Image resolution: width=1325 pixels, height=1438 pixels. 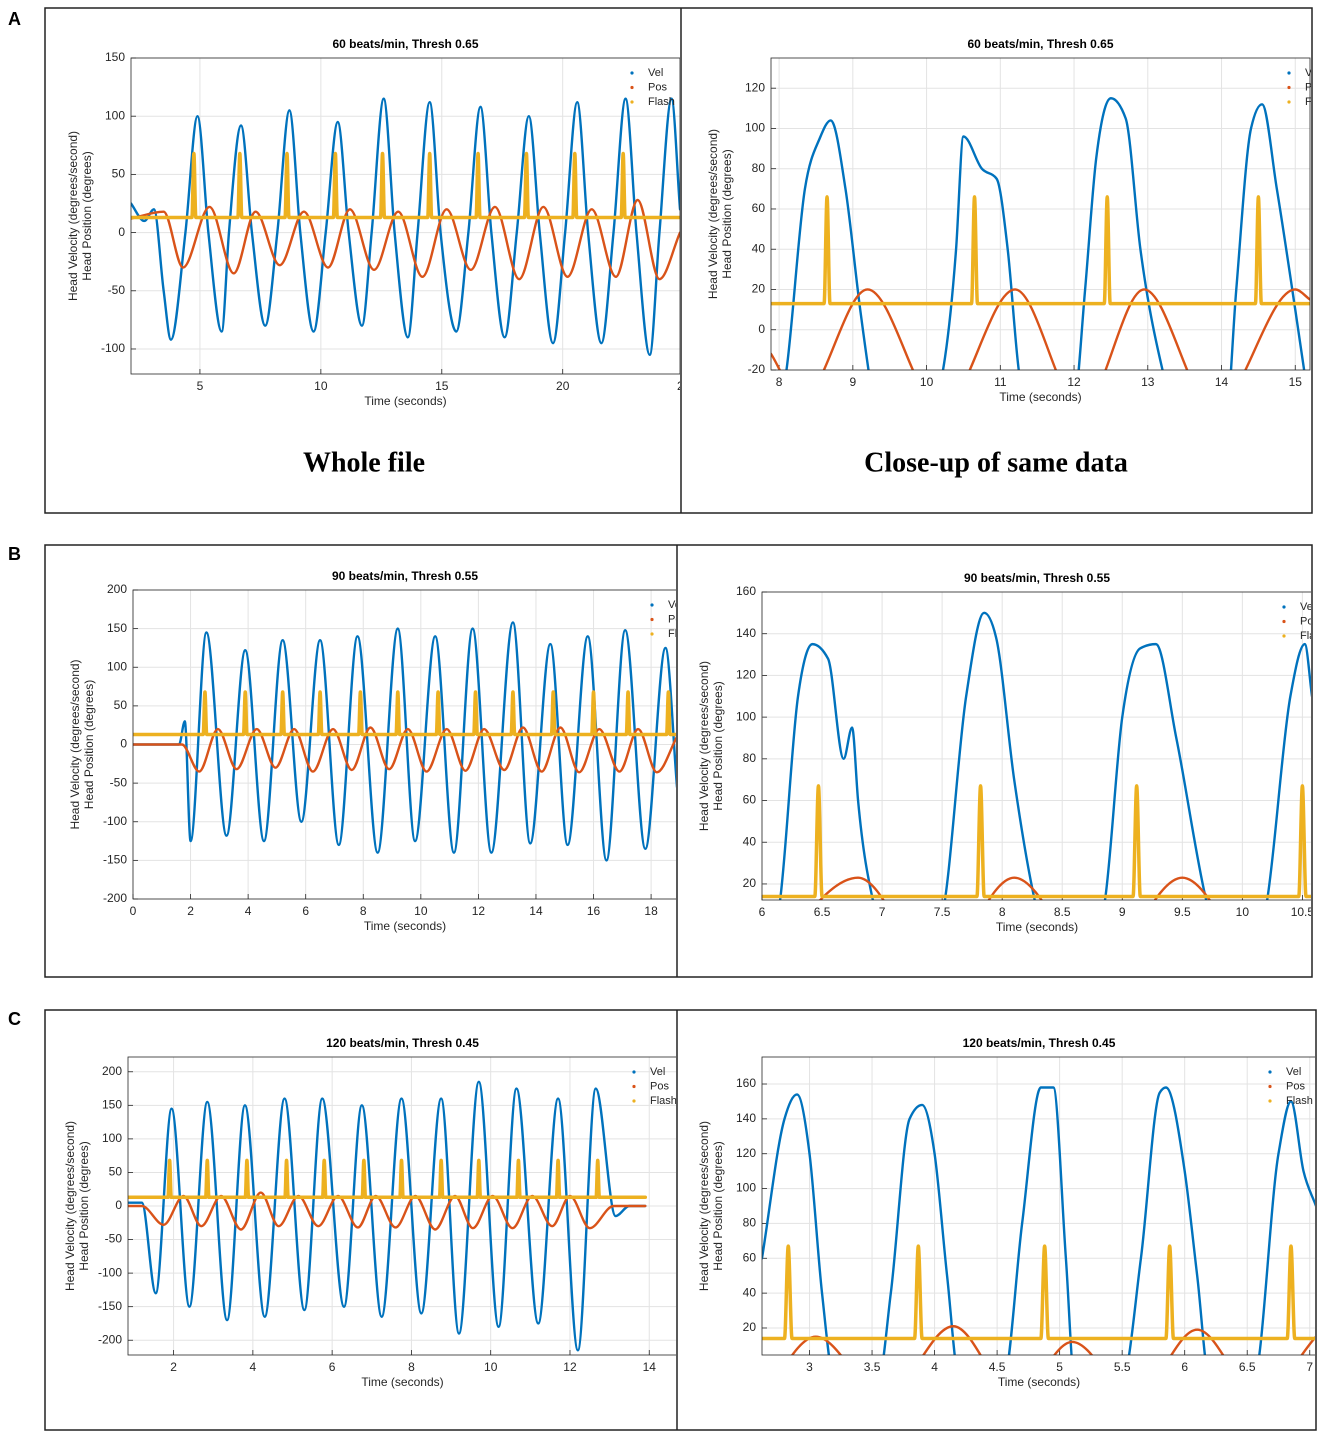 I want to click on y-tick-label: -20, so click(x=757, y=369).